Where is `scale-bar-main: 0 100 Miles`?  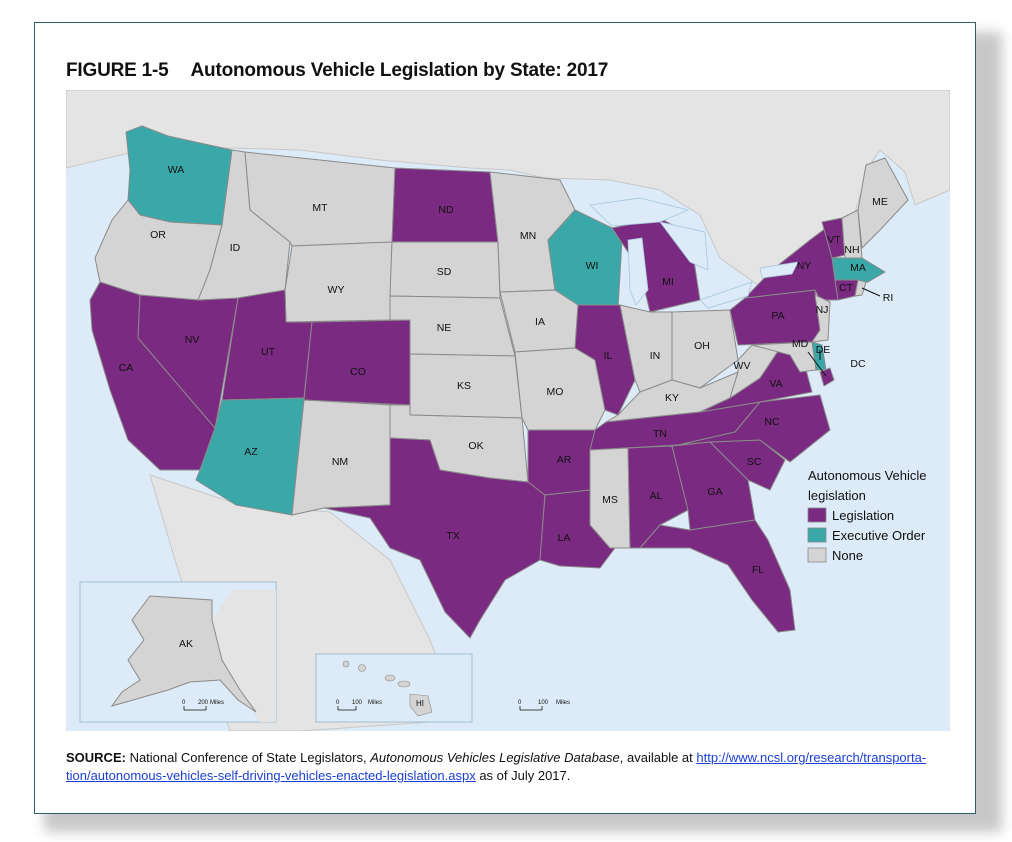 scale-bar-main: 0 100 Miles is located at coordinates (544, 705).